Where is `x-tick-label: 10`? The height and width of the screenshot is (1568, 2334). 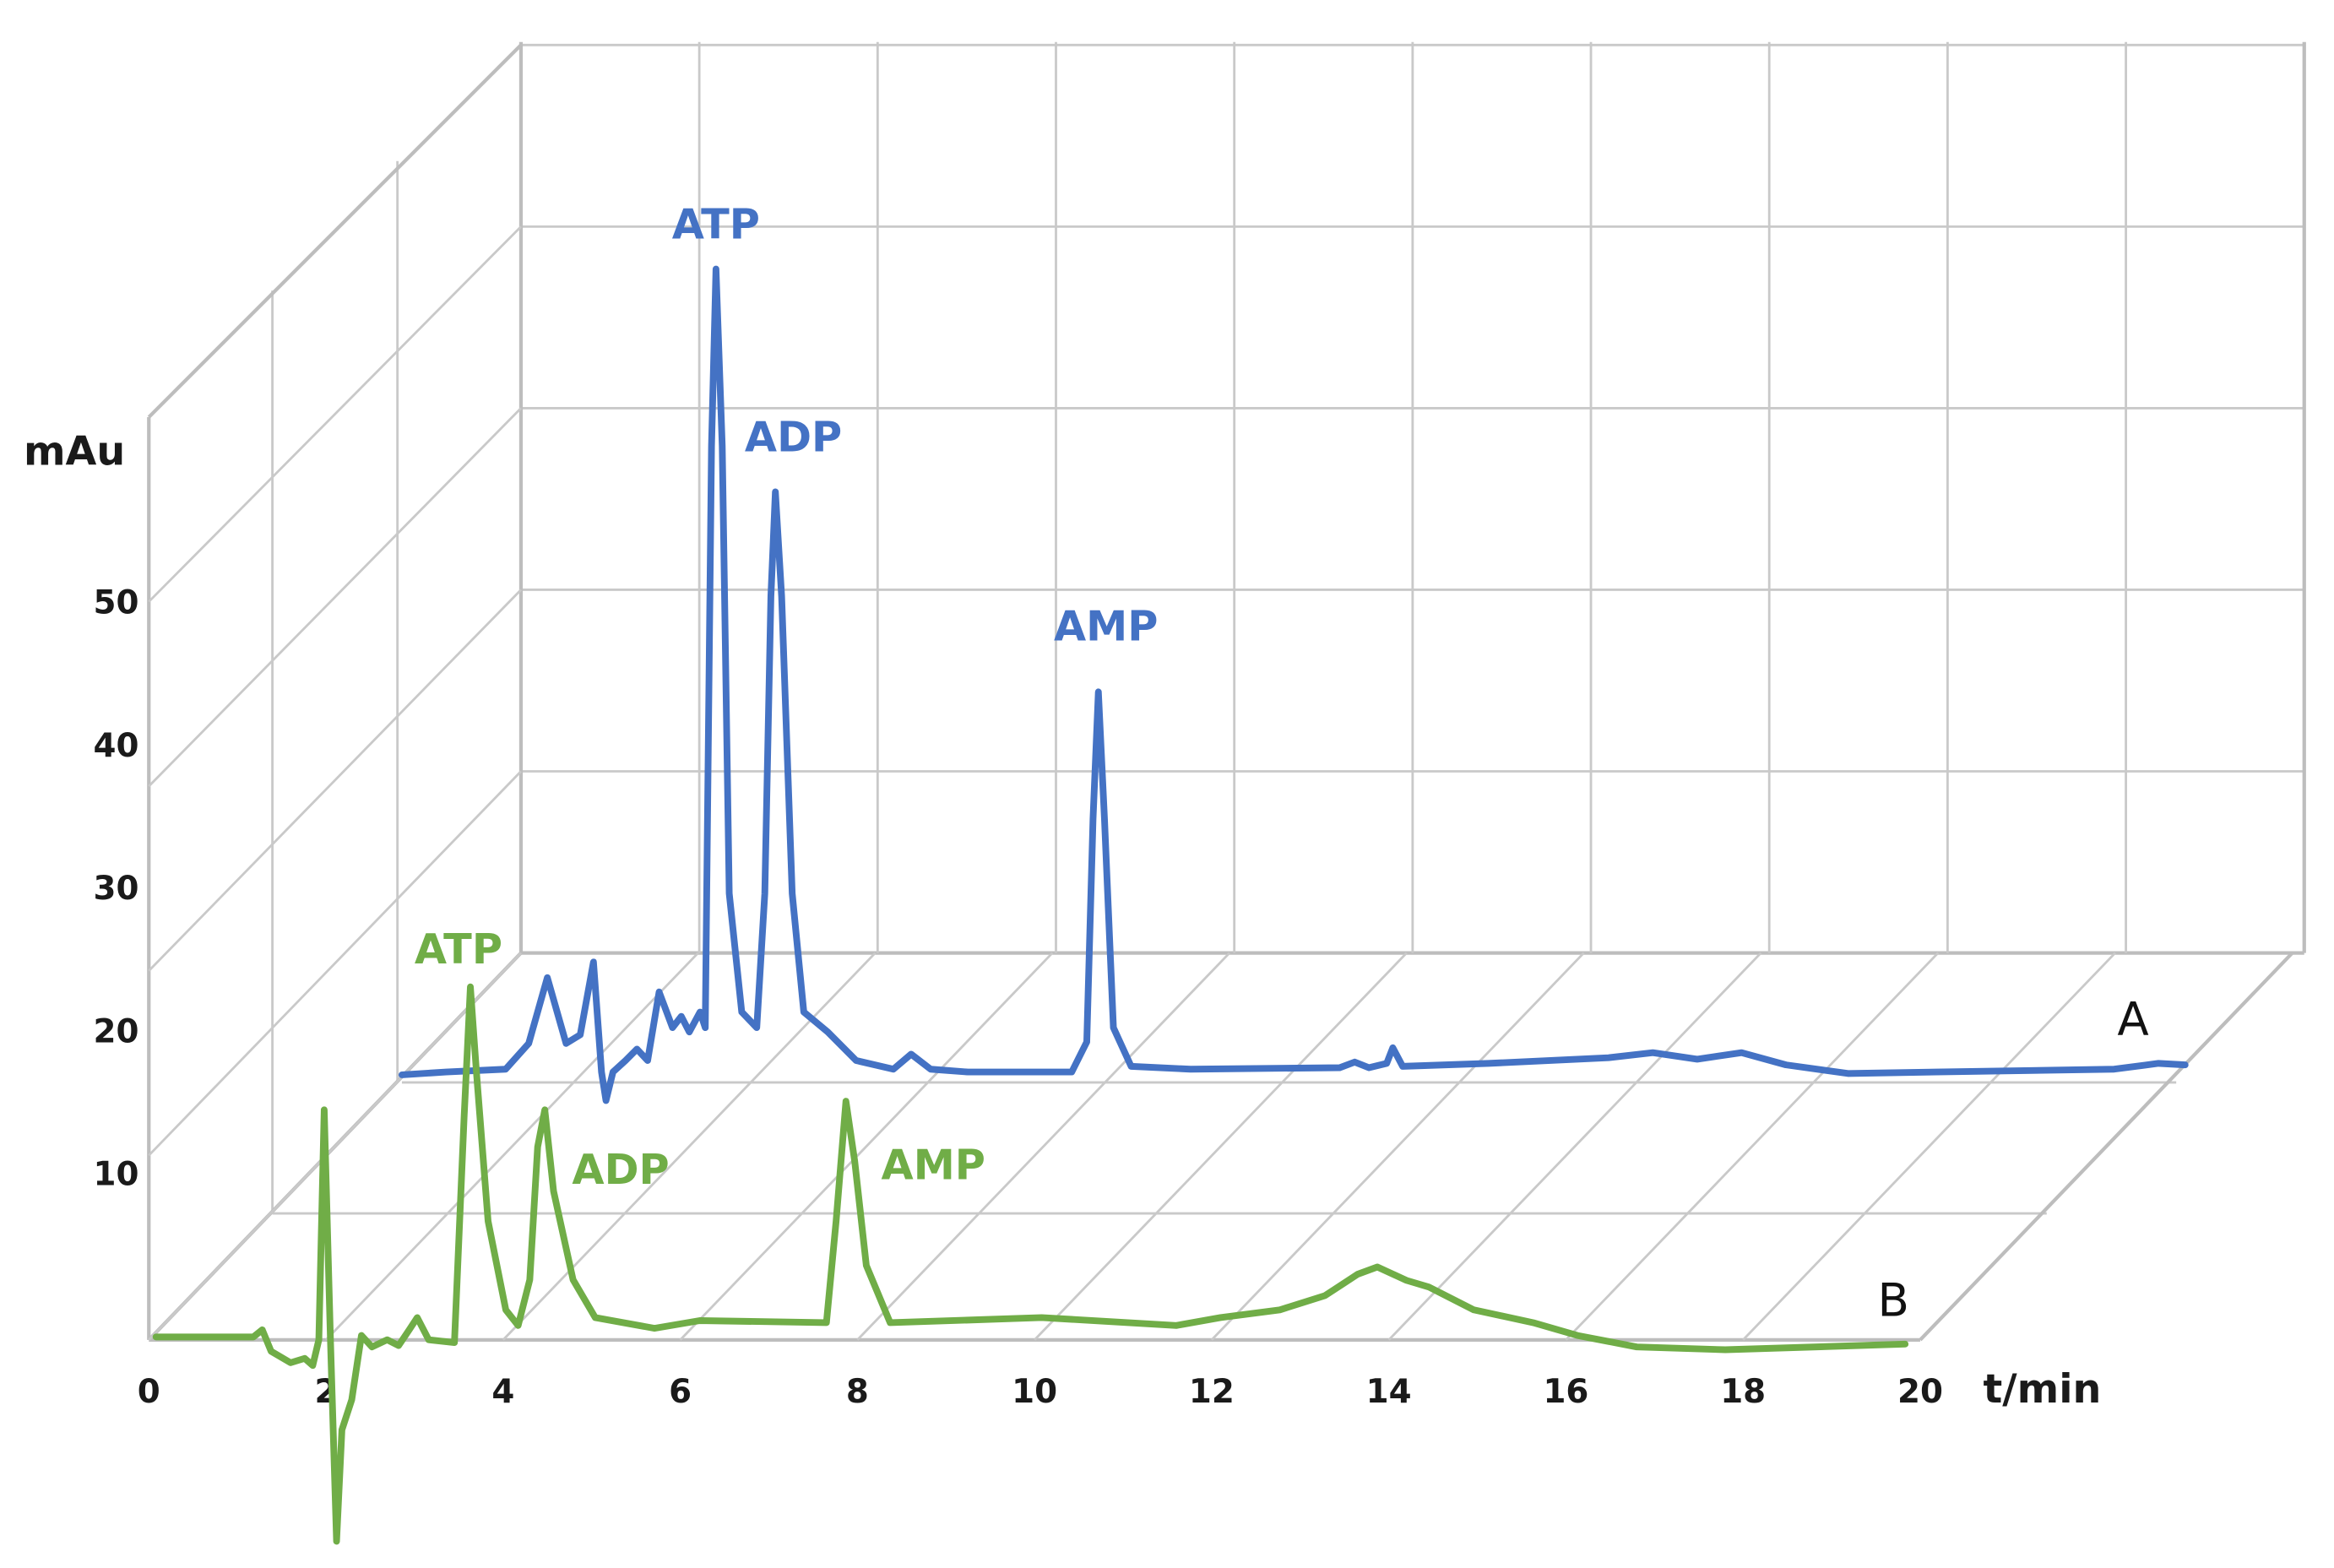
x-tick-label: 10 is located at coordinates (1034, 1392).